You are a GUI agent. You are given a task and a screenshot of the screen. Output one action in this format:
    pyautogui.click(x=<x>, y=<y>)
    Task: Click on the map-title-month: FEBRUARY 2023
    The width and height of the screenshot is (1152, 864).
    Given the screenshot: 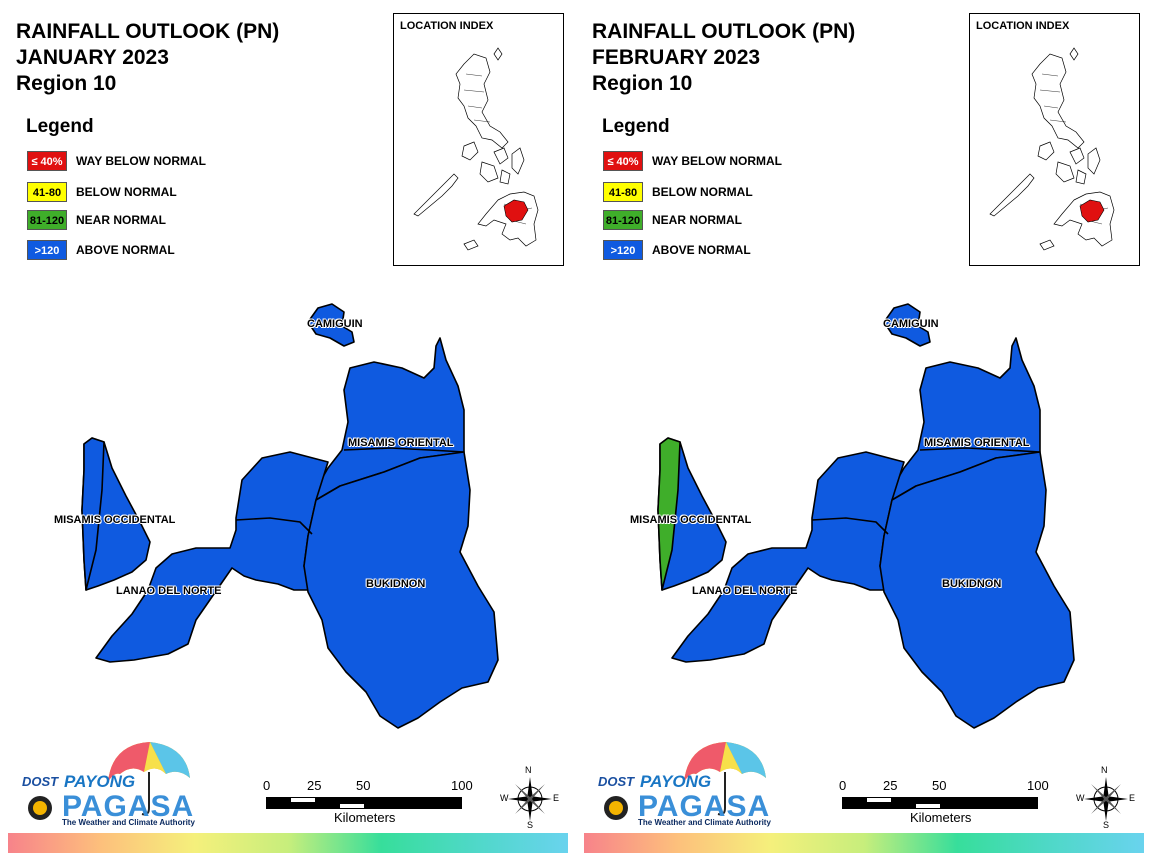 What is the action you would take?
    pyautogui.click(x=676, y=57)
    